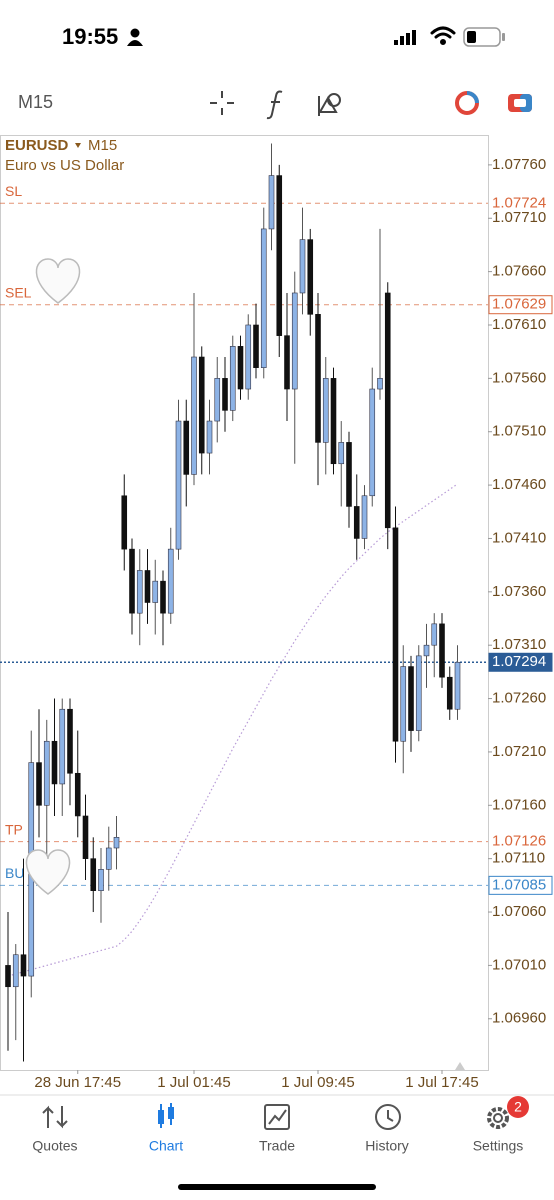 Image resolution: width=554 pixels, height=1200 pixels. Describe the element at coordinates (274, 105) in the screenshot. I see `indicators-button` at that location.